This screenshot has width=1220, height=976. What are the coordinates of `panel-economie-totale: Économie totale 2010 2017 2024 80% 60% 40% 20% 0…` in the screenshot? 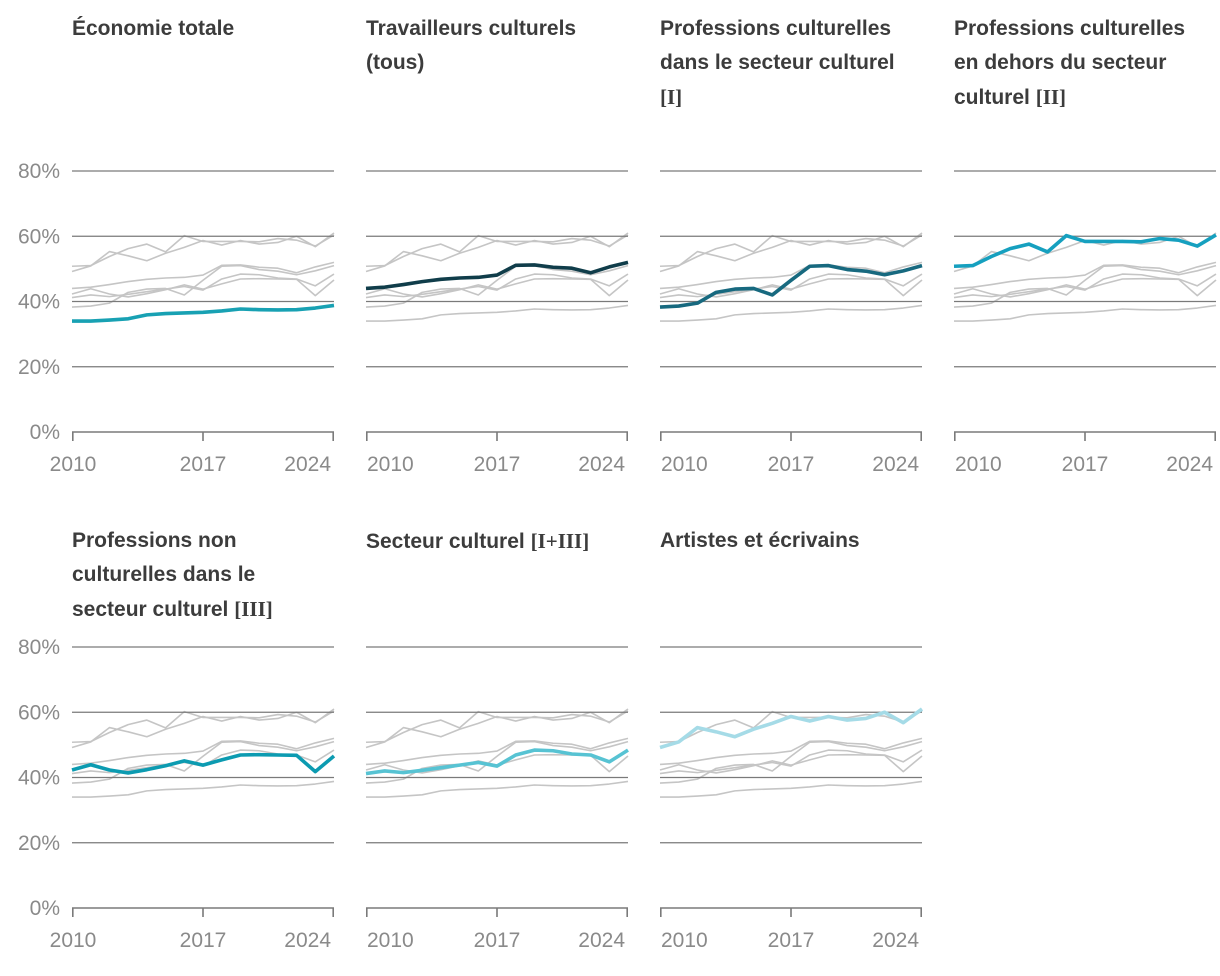 It's located at (169, 244).